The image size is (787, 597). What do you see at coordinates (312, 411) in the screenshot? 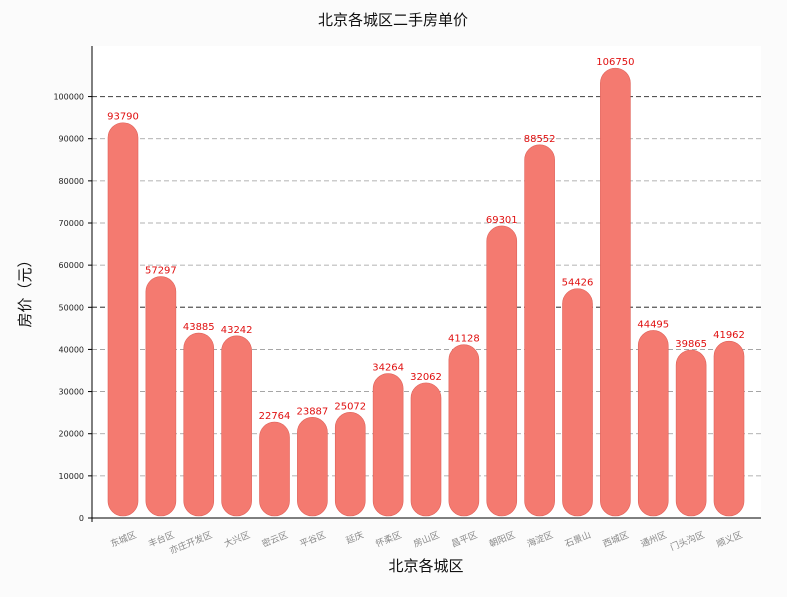
I see `data-label: 23887` at bounding box center [312, 411].